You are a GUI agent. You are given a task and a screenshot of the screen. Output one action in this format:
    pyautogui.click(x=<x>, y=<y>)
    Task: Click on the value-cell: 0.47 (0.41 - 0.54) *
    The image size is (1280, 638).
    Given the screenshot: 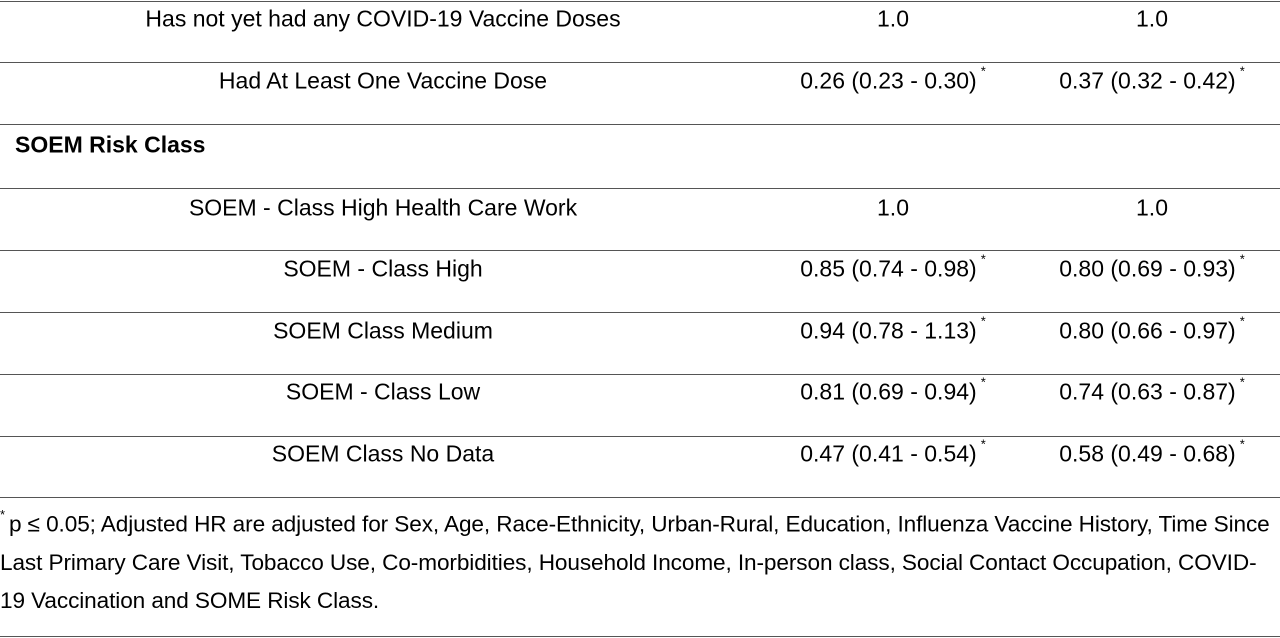 What is the action you would take?
    pyautogui.click(x=893, y=452)
    